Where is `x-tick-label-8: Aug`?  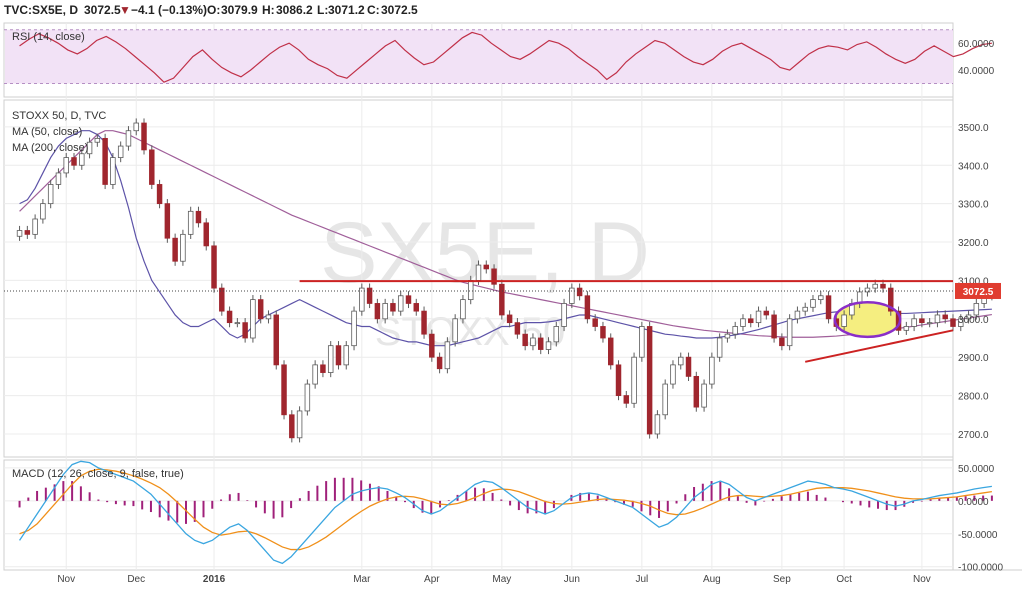
x-tick-label-8: Aug is located at coordinates (712, 579).